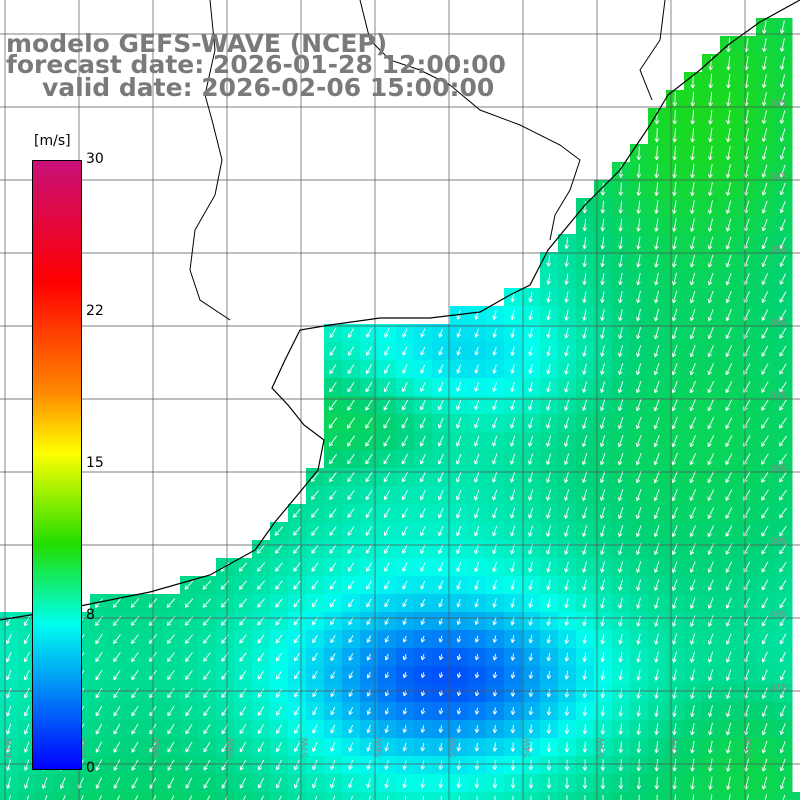 The height and width of the screenshot is (800, 800). I want to click on forecast-date: forecast date: 2026-01-28 12:00:00, so click(256, 64).